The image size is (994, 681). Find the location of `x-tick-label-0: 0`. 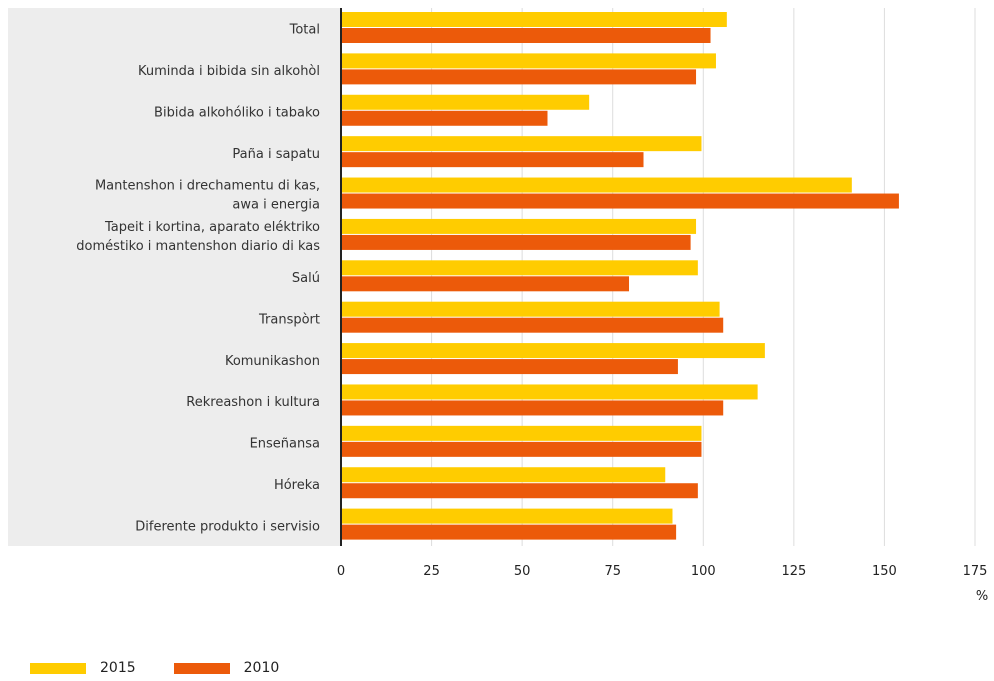

x-tick-label-0: 0 is located at coordinates (341, 571).